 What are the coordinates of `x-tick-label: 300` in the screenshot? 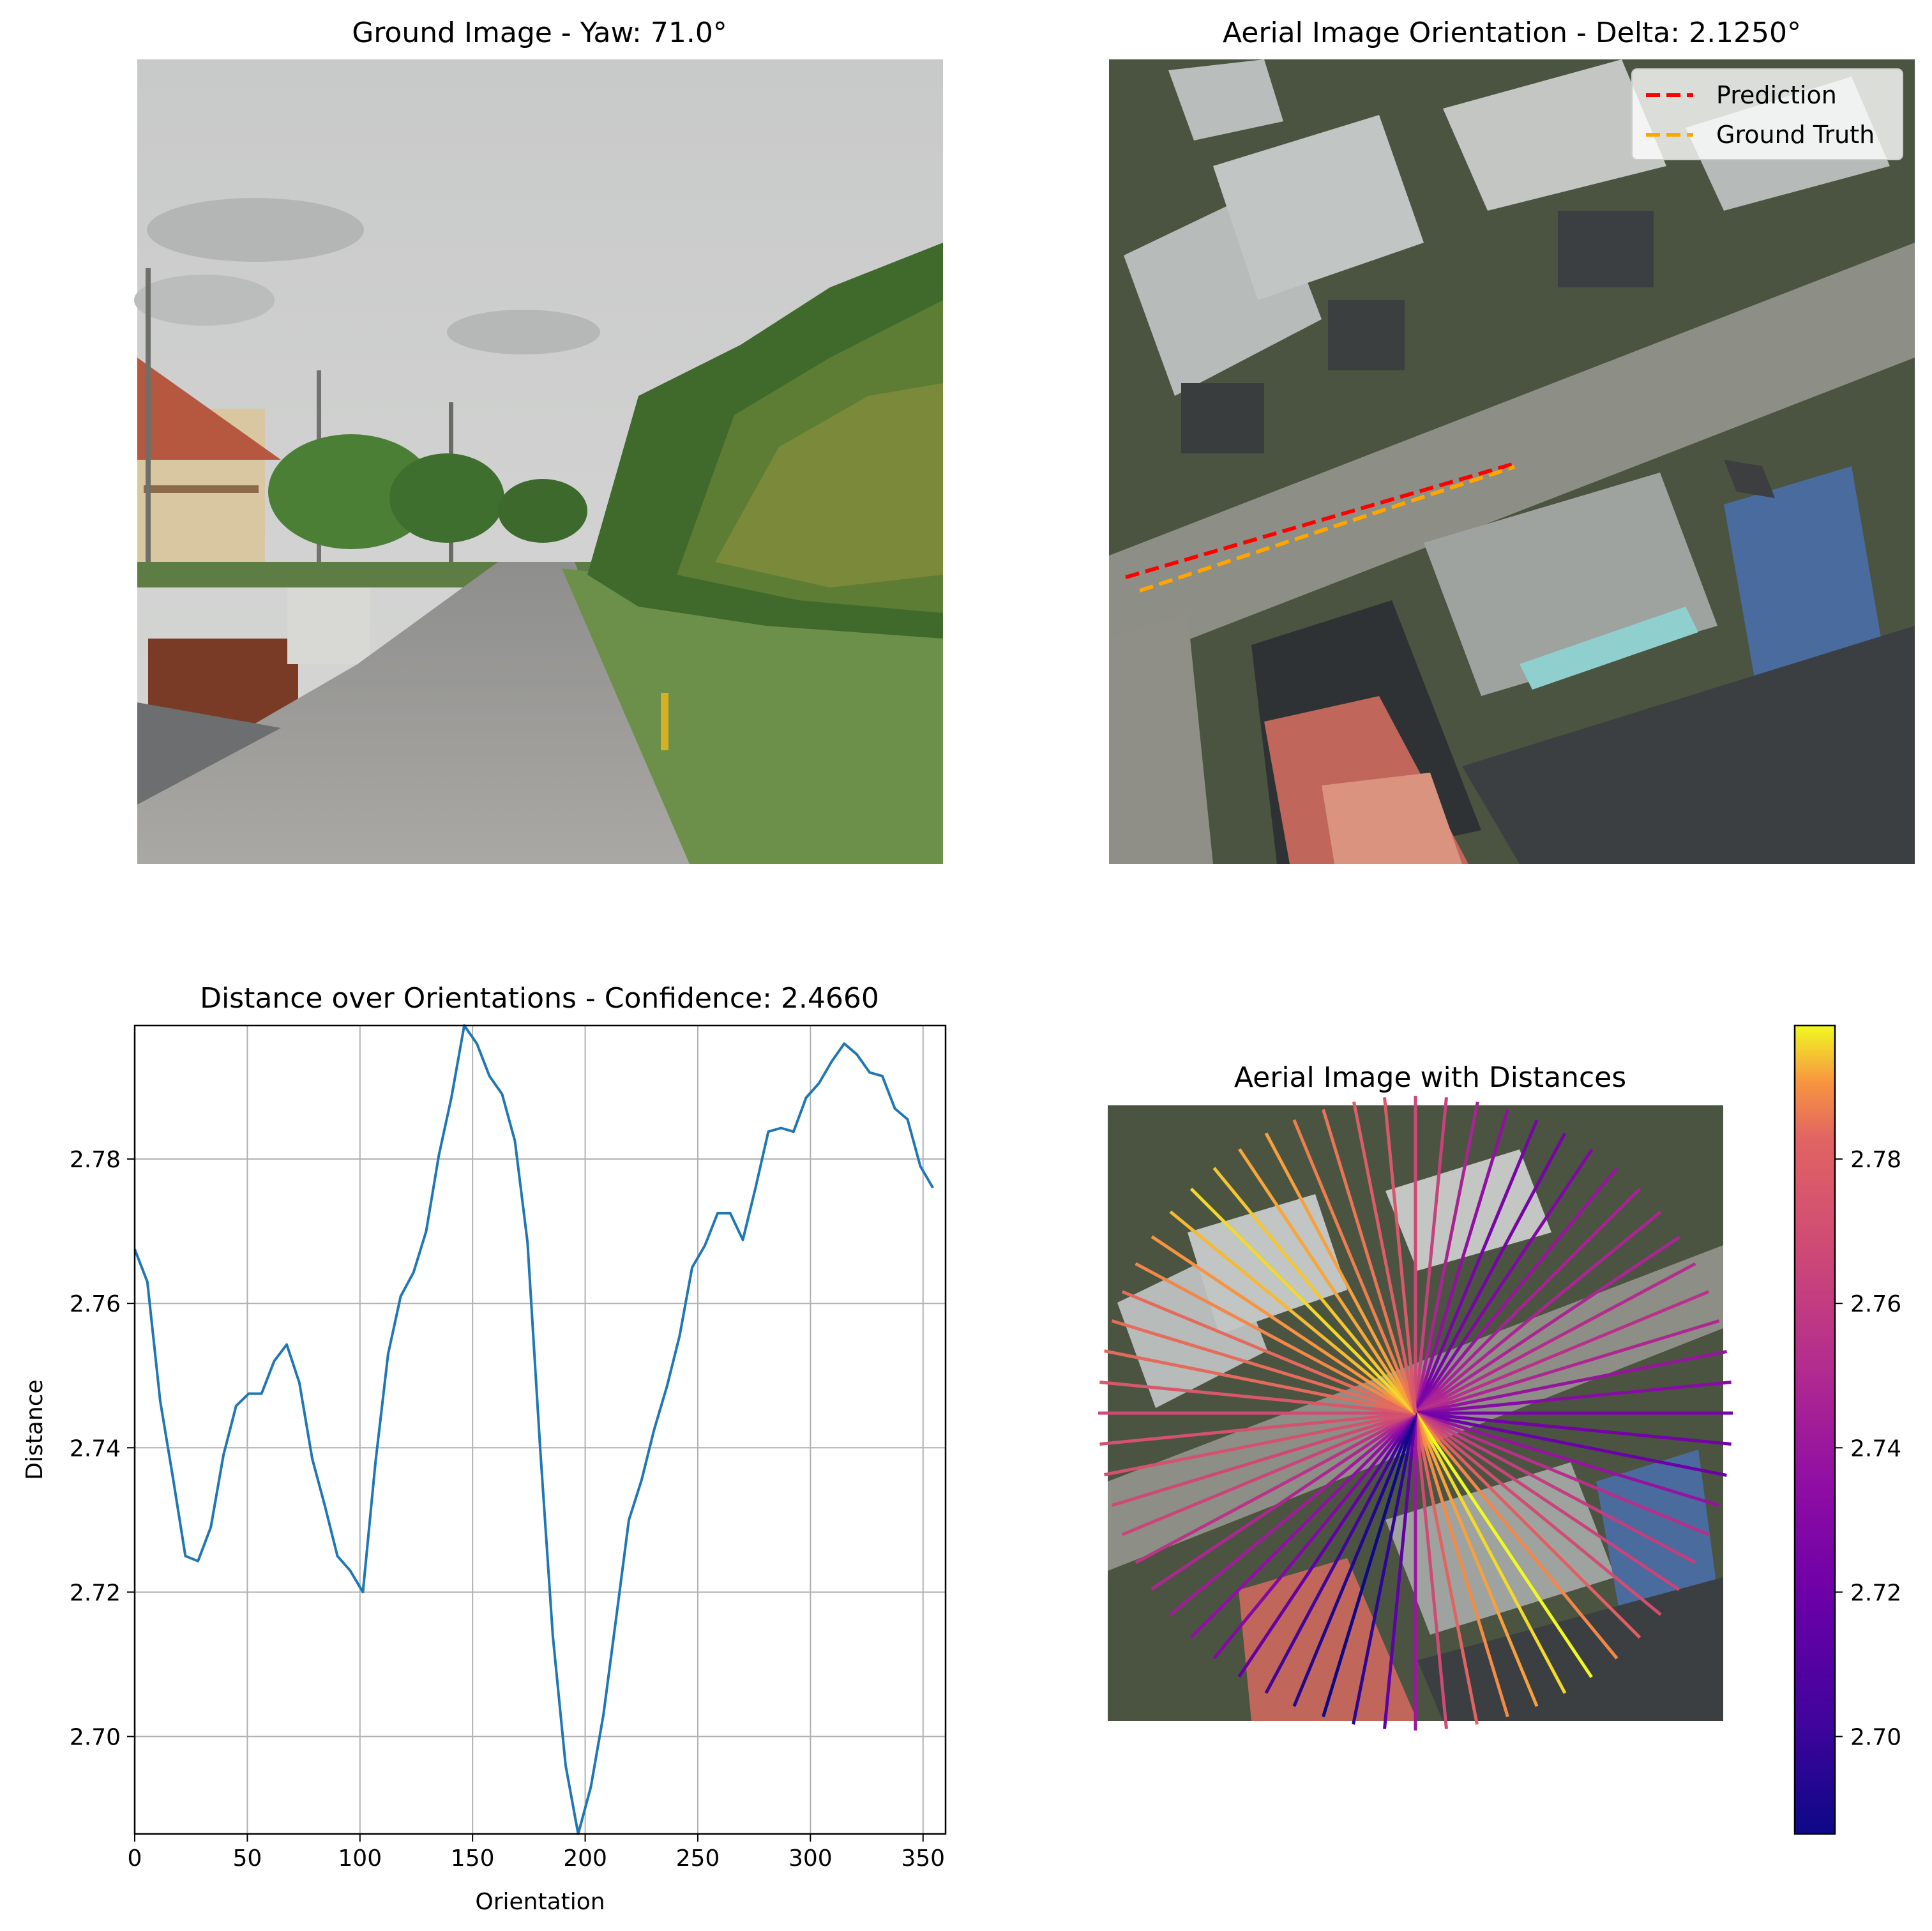 It's located at (811, 1858).